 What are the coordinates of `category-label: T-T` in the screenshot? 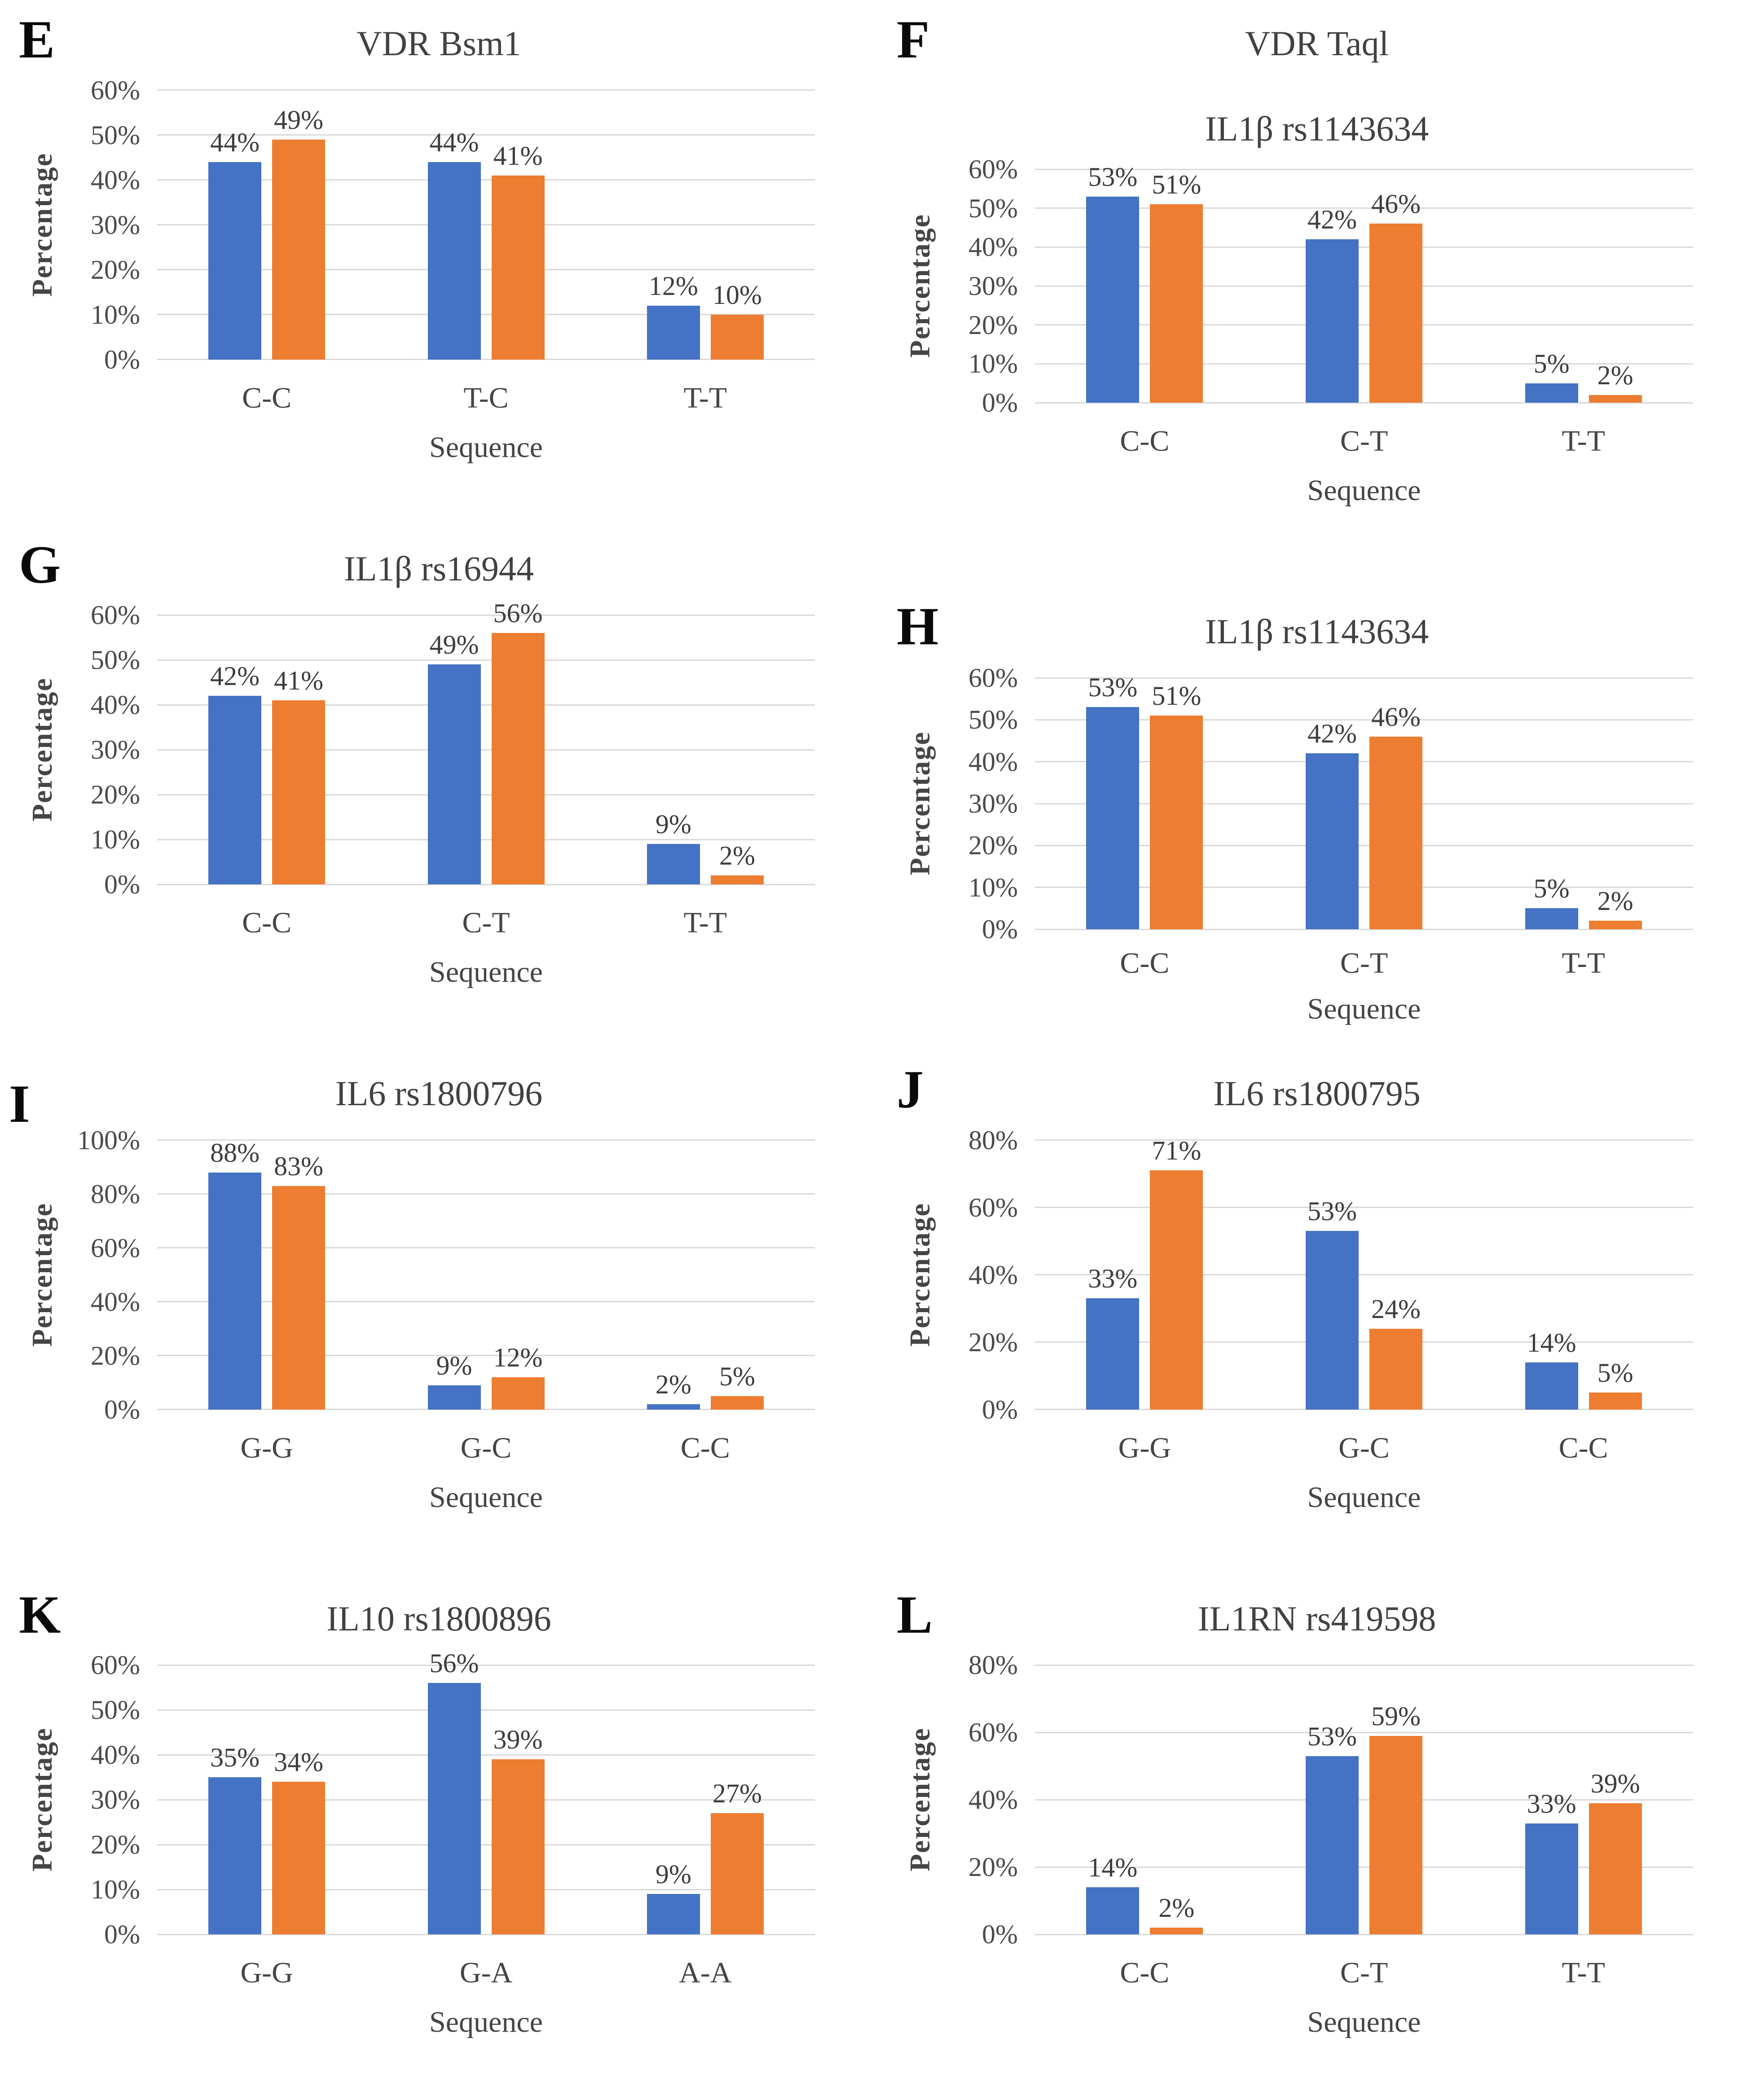 It's located at (1583, 441).